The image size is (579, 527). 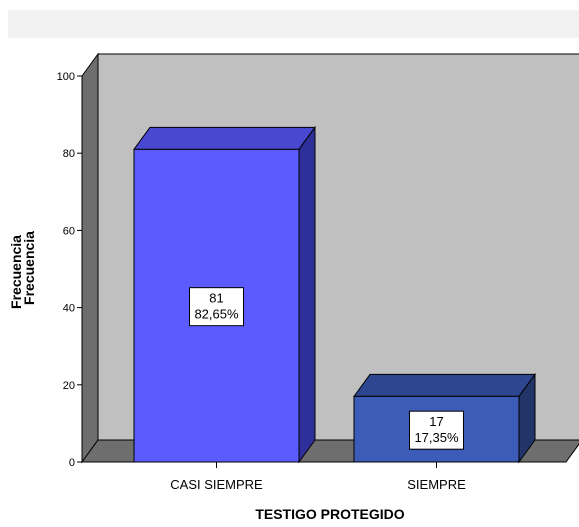 What do you see at coordinates (69, 386) in the screenshot?
I see `y-tick-label: 20` at bounding box center [69, 386].